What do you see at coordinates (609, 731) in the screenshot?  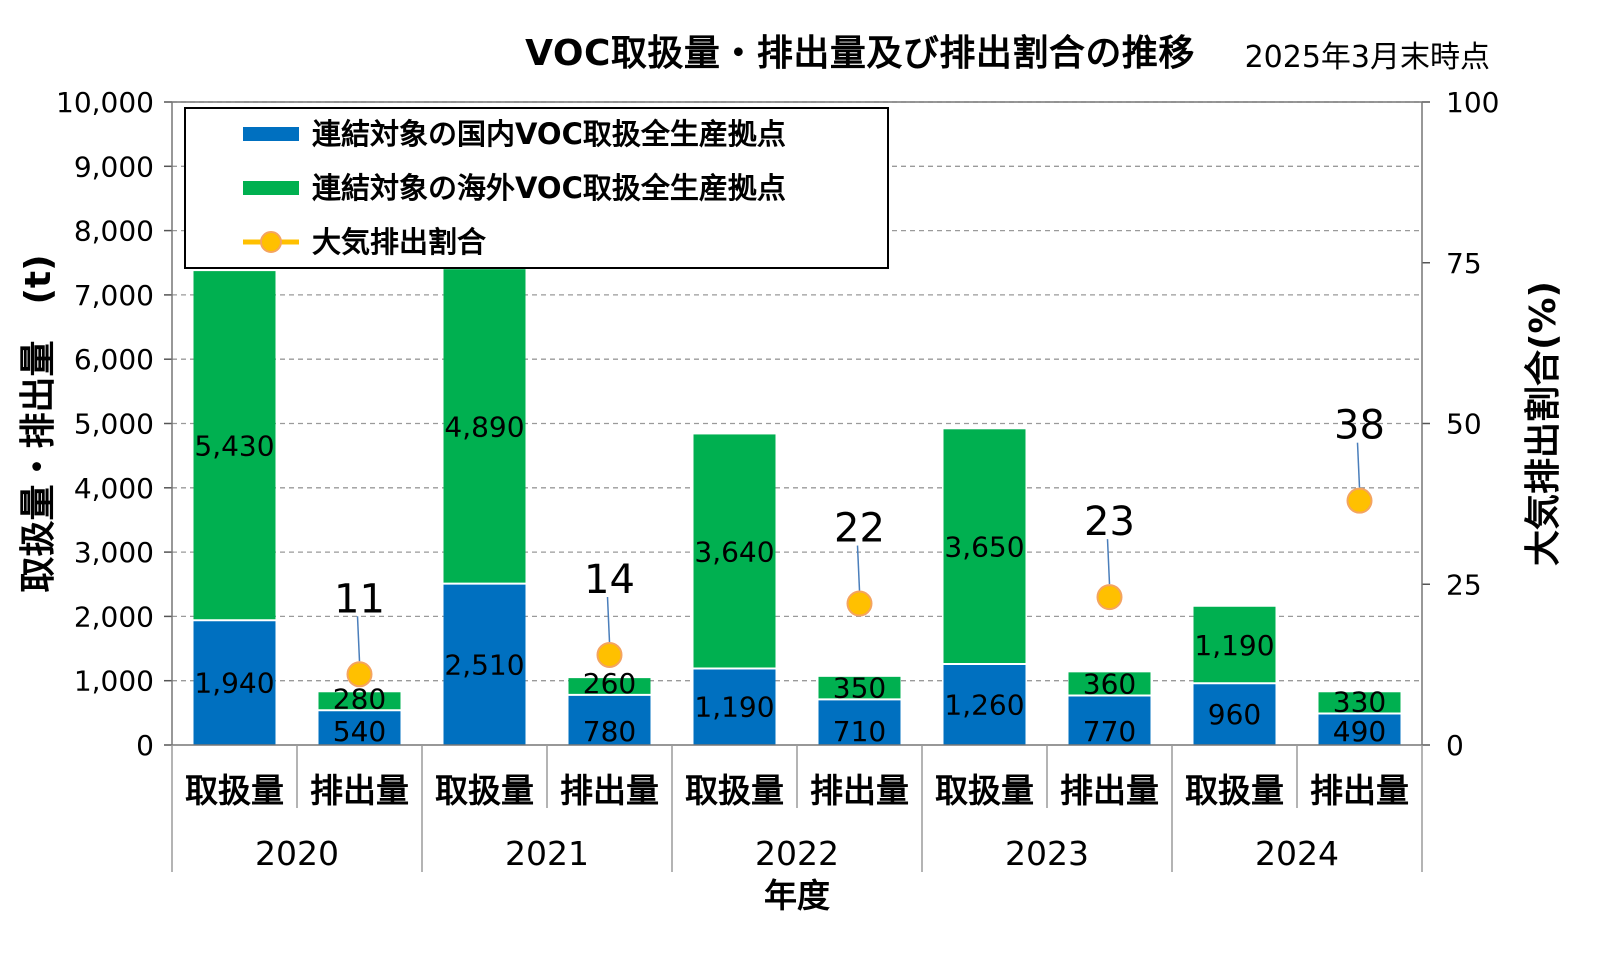 I see `data-label-domestic: 780` at bounding box center [609, 731].